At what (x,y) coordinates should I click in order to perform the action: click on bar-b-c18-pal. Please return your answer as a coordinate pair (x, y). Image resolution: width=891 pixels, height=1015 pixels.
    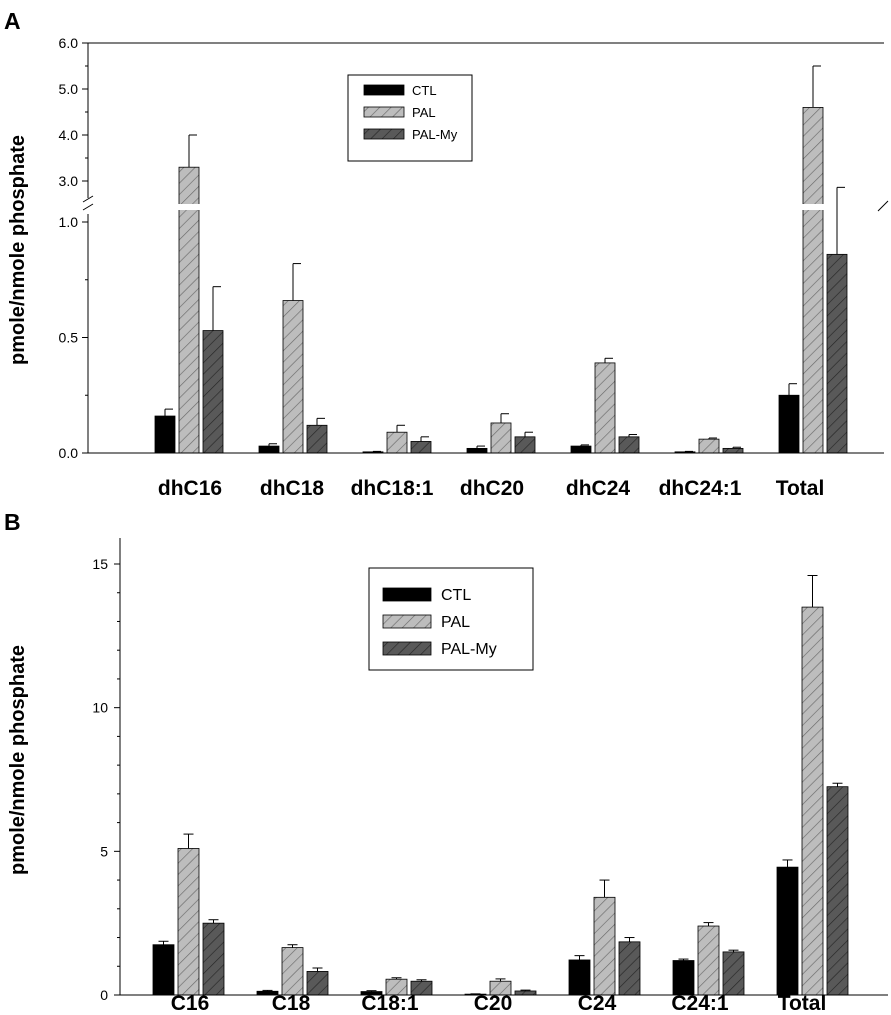
    Looking at the image, I should click on (292, 971).